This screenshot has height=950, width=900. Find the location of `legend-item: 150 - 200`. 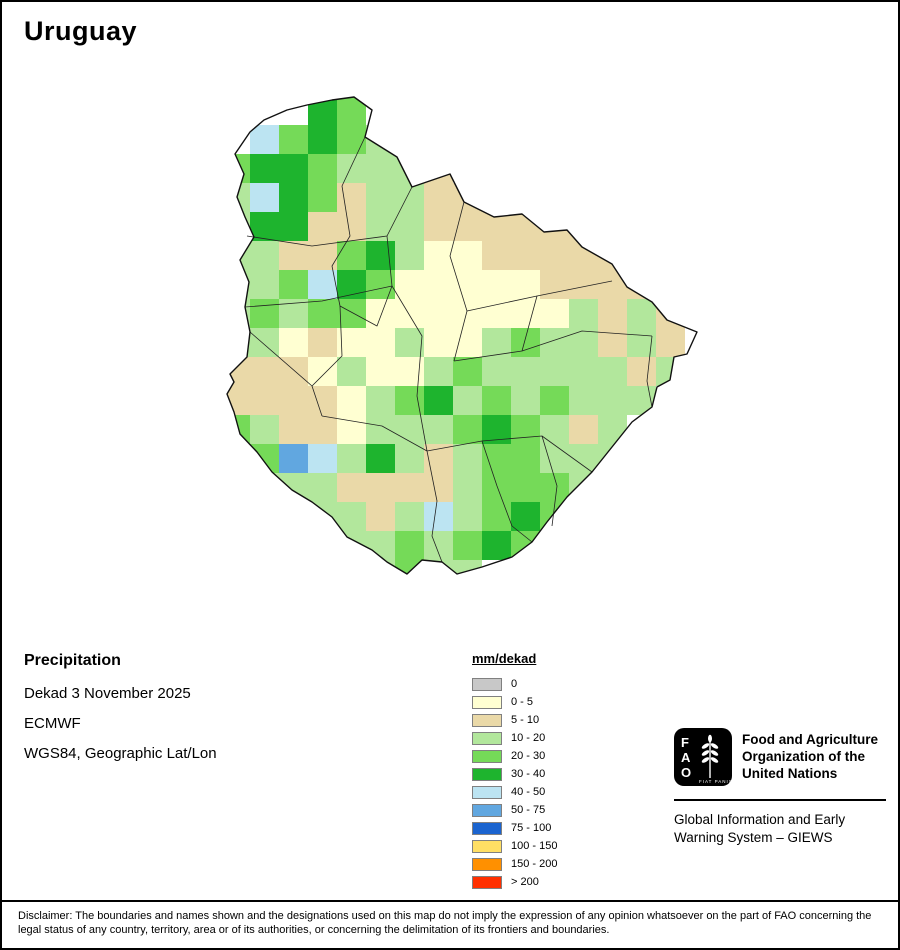

legend-item: 150 - 200 is located at coordinates (514, 864).